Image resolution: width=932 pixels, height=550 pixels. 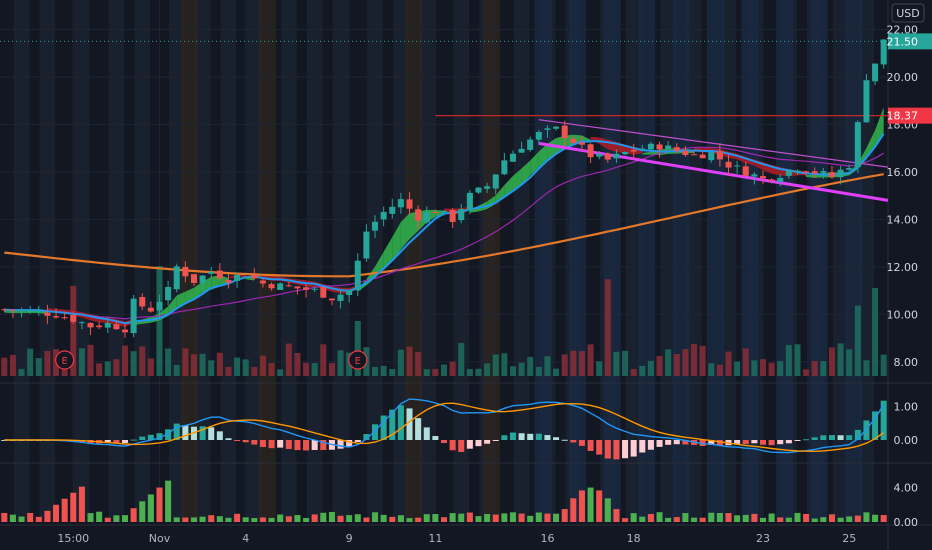 I want to click on time-tick-label: 4, so click(x=245, y=538).